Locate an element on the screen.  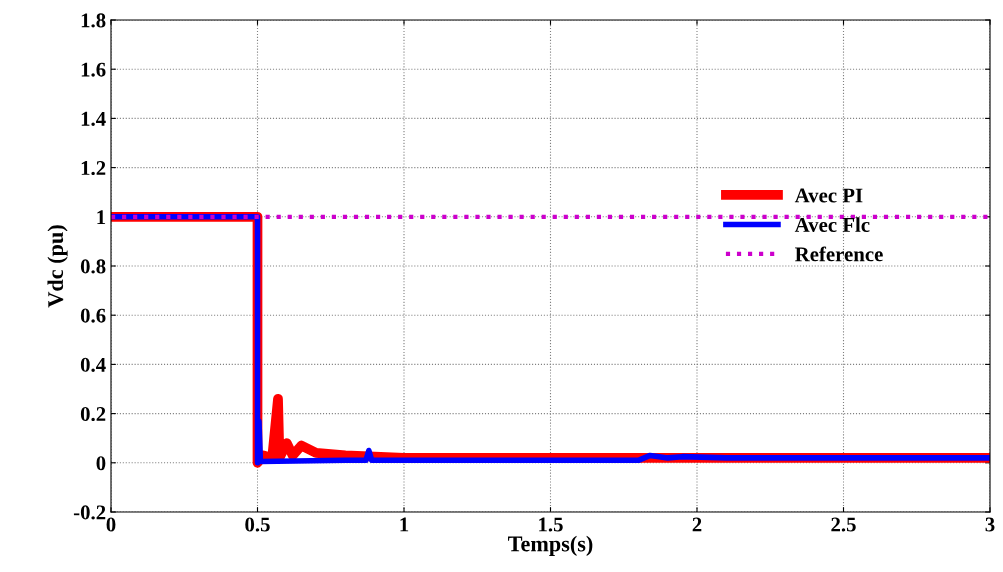
y-tick-label: 0.4 is located at coordinates (93, 364).